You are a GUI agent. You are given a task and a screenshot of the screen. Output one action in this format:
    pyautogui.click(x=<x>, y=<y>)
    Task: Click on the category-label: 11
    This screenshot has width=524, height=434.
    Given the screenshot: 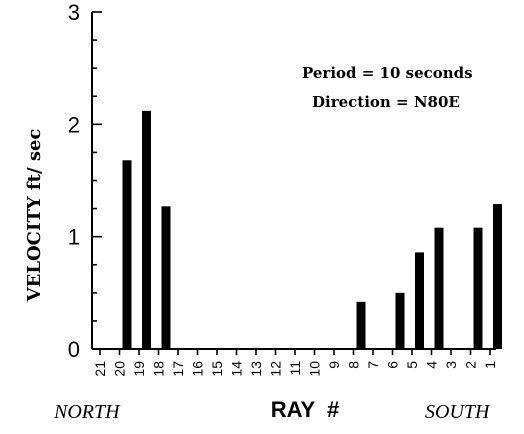 What is the action you would take?
    pyautogui.click(x=295, y=368)
    